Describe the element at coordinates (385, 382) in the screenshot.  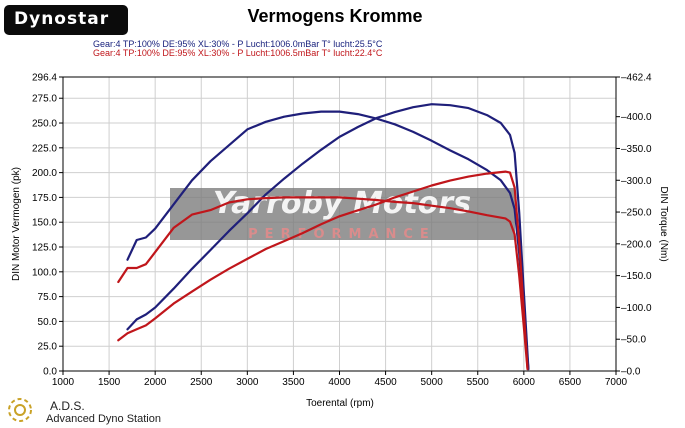
I see `x-tick-label: 4500` at that location.